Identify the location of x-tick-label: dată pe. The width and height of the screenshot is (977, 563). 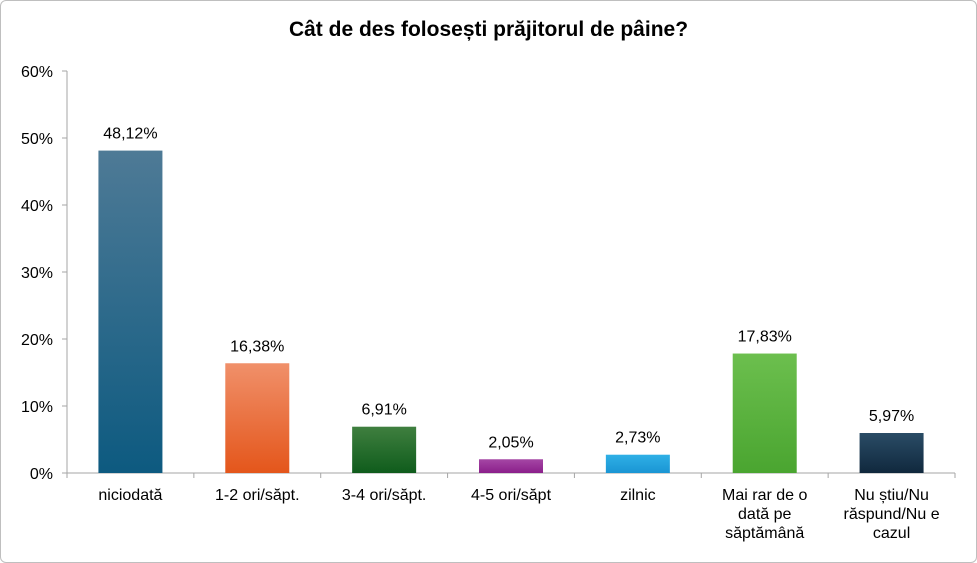
(764, 514).